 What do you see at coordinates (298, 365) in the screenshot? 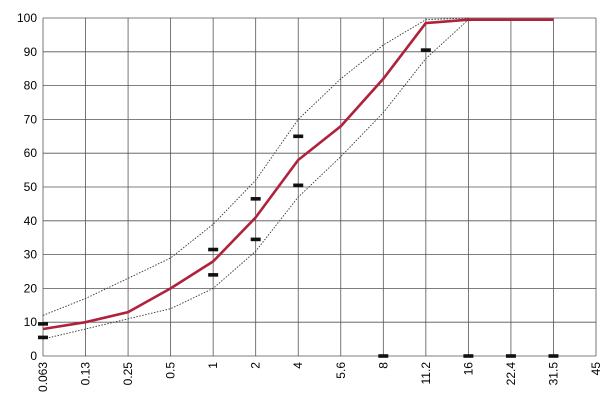
I see `x-tick-label: 4` at bounding box center [298, 365].